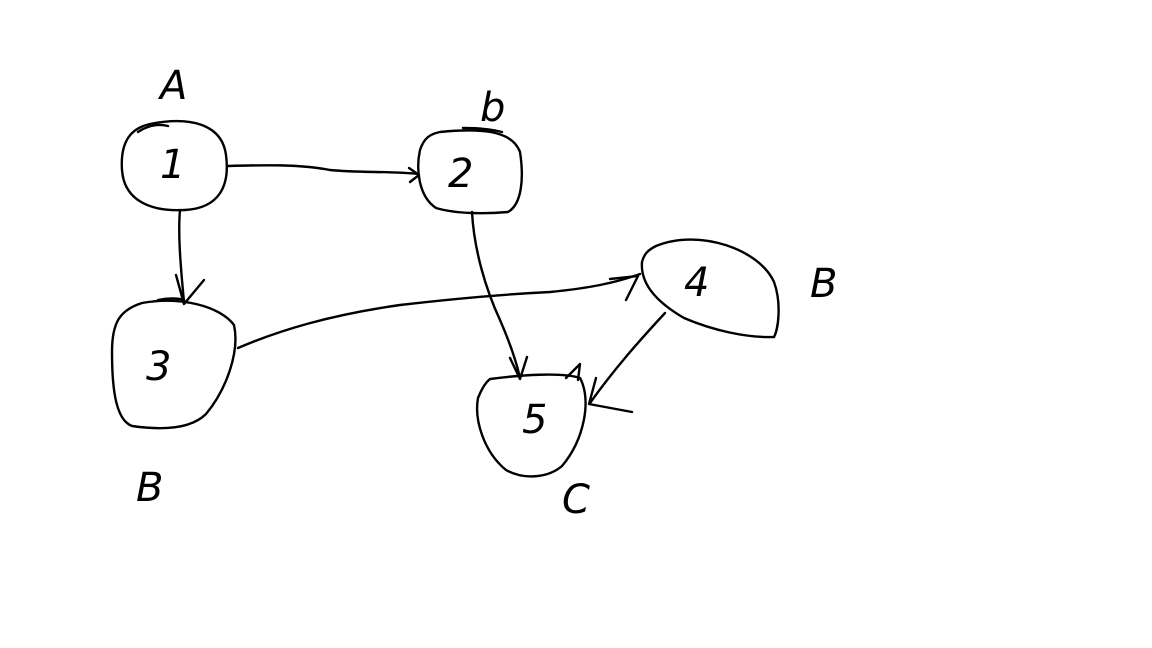  Describe the element at coordinates (492, 108) in the screenshot. I see `node-2-group-label: b` at that location.